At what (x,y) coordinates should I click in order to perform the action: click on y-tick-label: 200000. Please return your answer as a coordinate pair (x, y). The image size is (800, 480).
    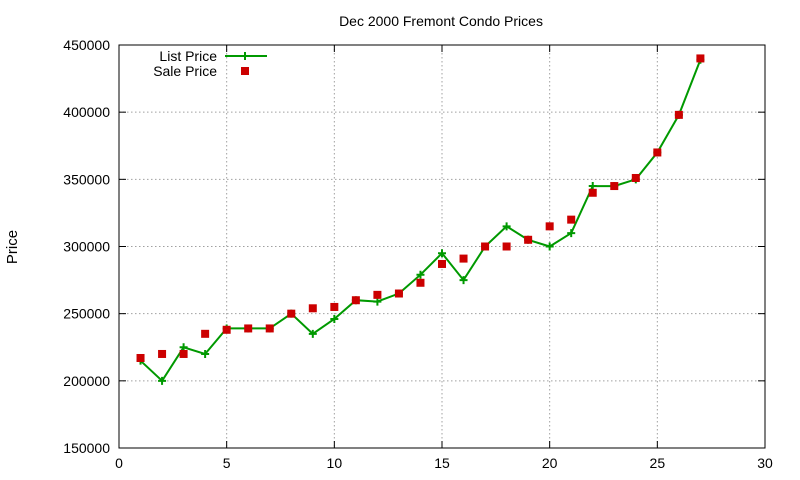
    Looking at the image, I should click on (86, 381).